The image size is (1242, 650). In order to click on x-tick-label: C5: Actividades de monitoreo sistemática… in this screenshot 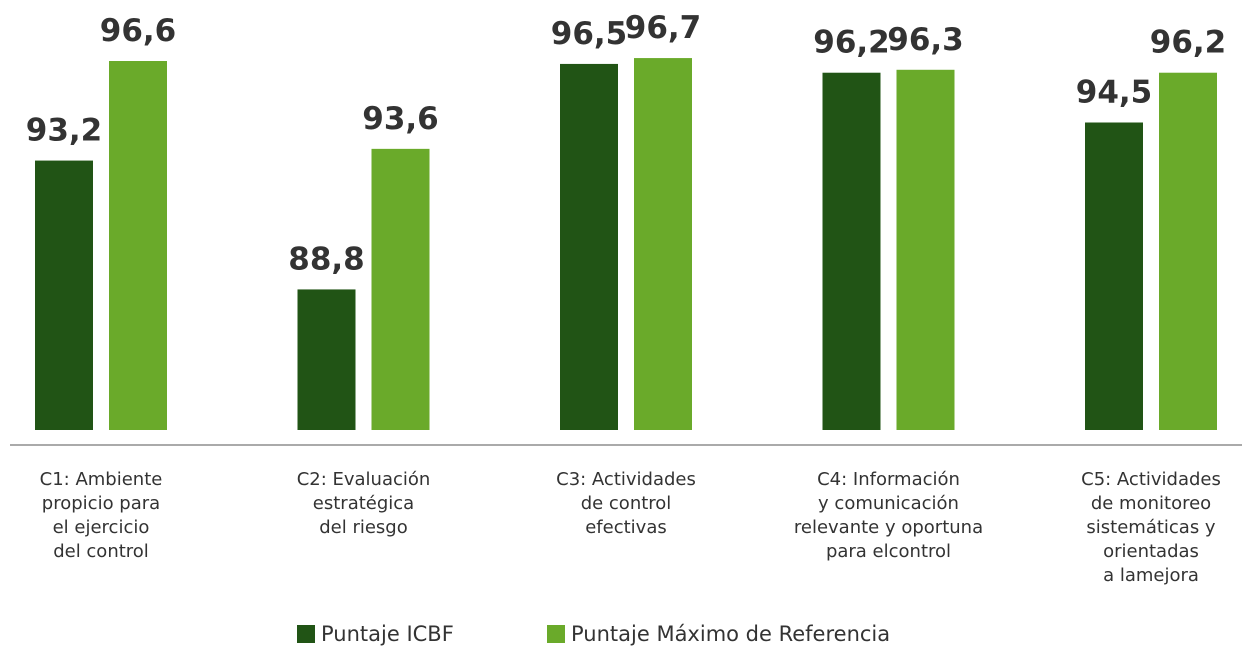, I will do `click(1151, 527)`.